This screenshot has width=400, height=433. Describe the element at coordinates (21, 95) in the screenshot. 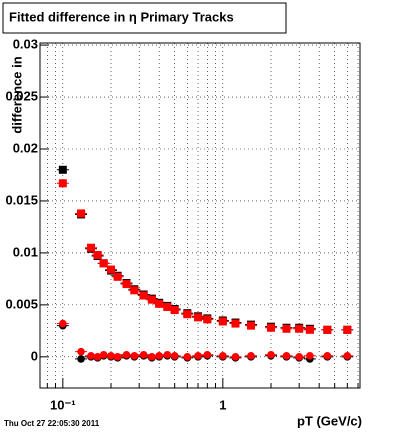

I see `y-tick-label: 0.025` at that location.